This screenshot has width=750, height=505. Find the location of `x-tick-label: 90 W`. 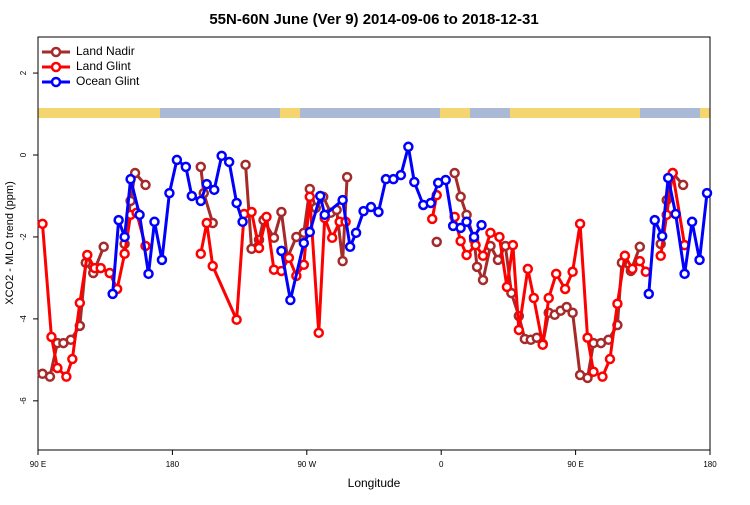

x-tick-label: 90 W is located at coordinates (306, 464).